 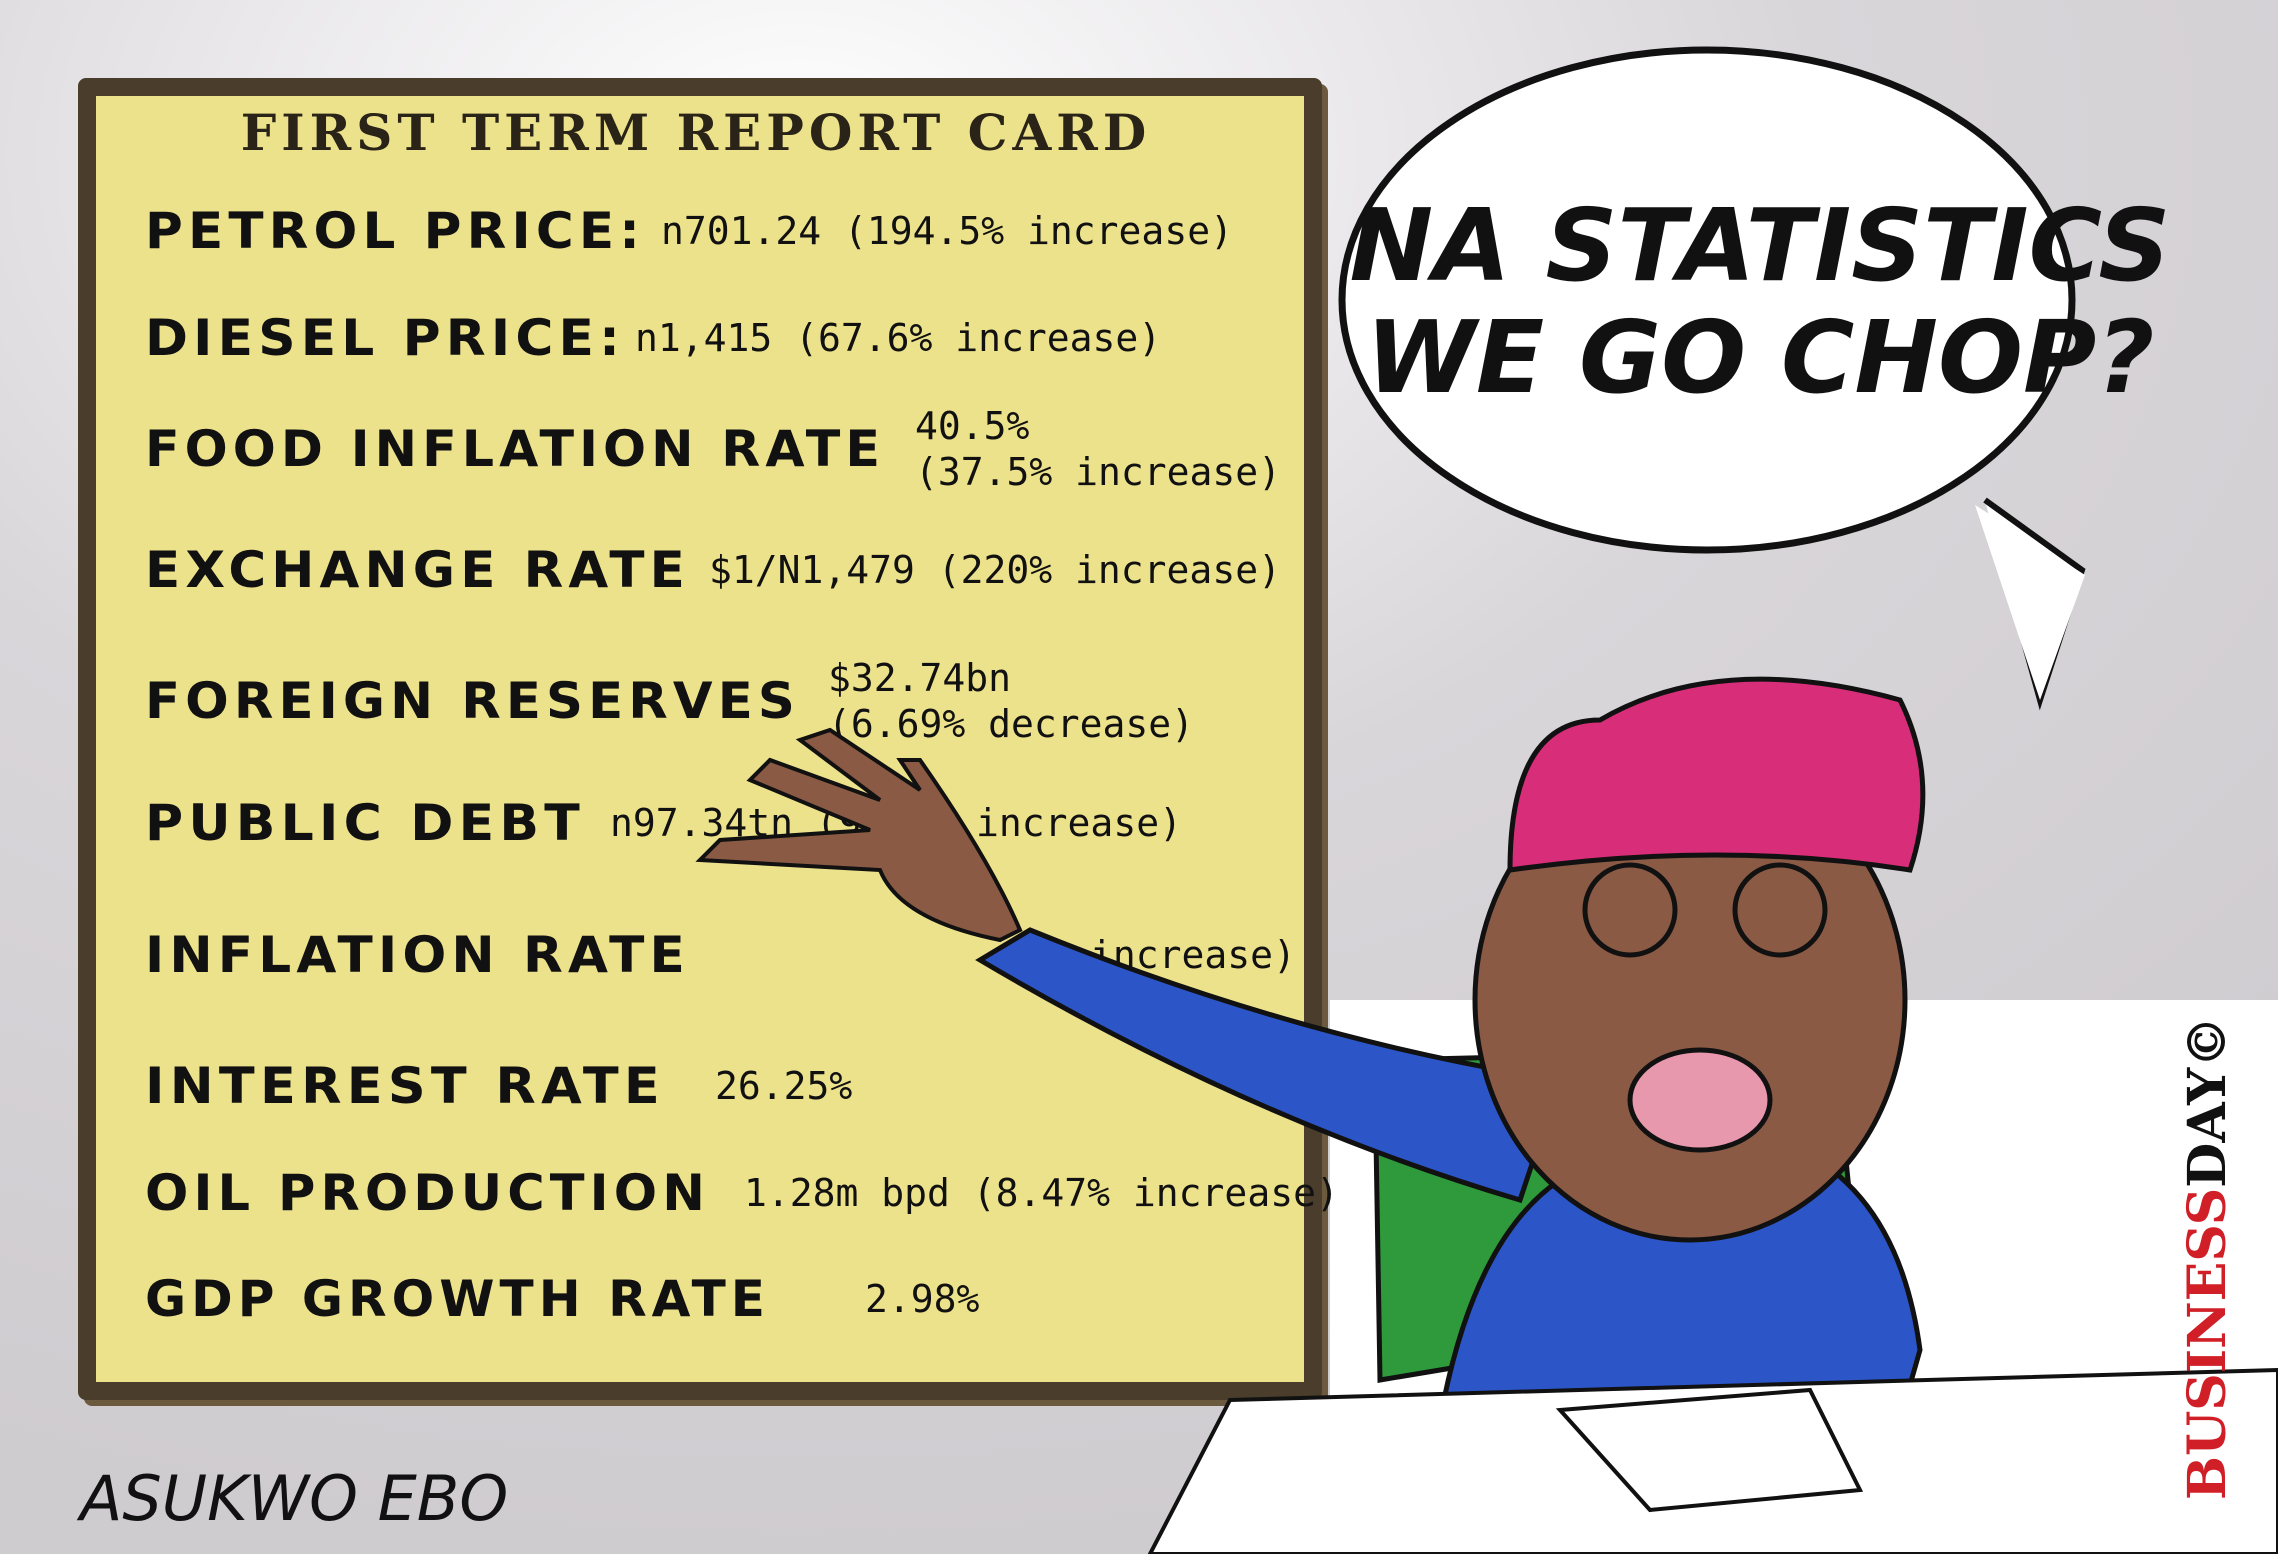 What do you see at coordinates (472, 701) in the screenshot?
I see `row-label: FOREIGN RESERVES` at bounding box center [472, 701].